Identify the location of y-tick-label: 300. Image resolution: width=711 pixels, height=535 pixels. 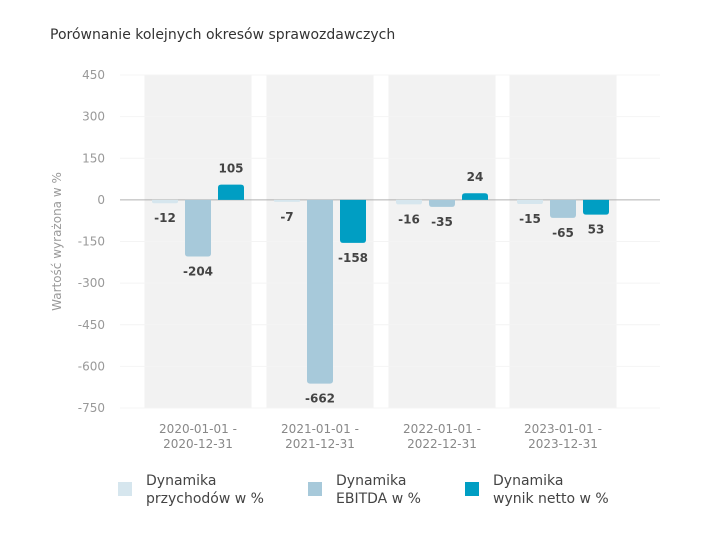
(93, 117).